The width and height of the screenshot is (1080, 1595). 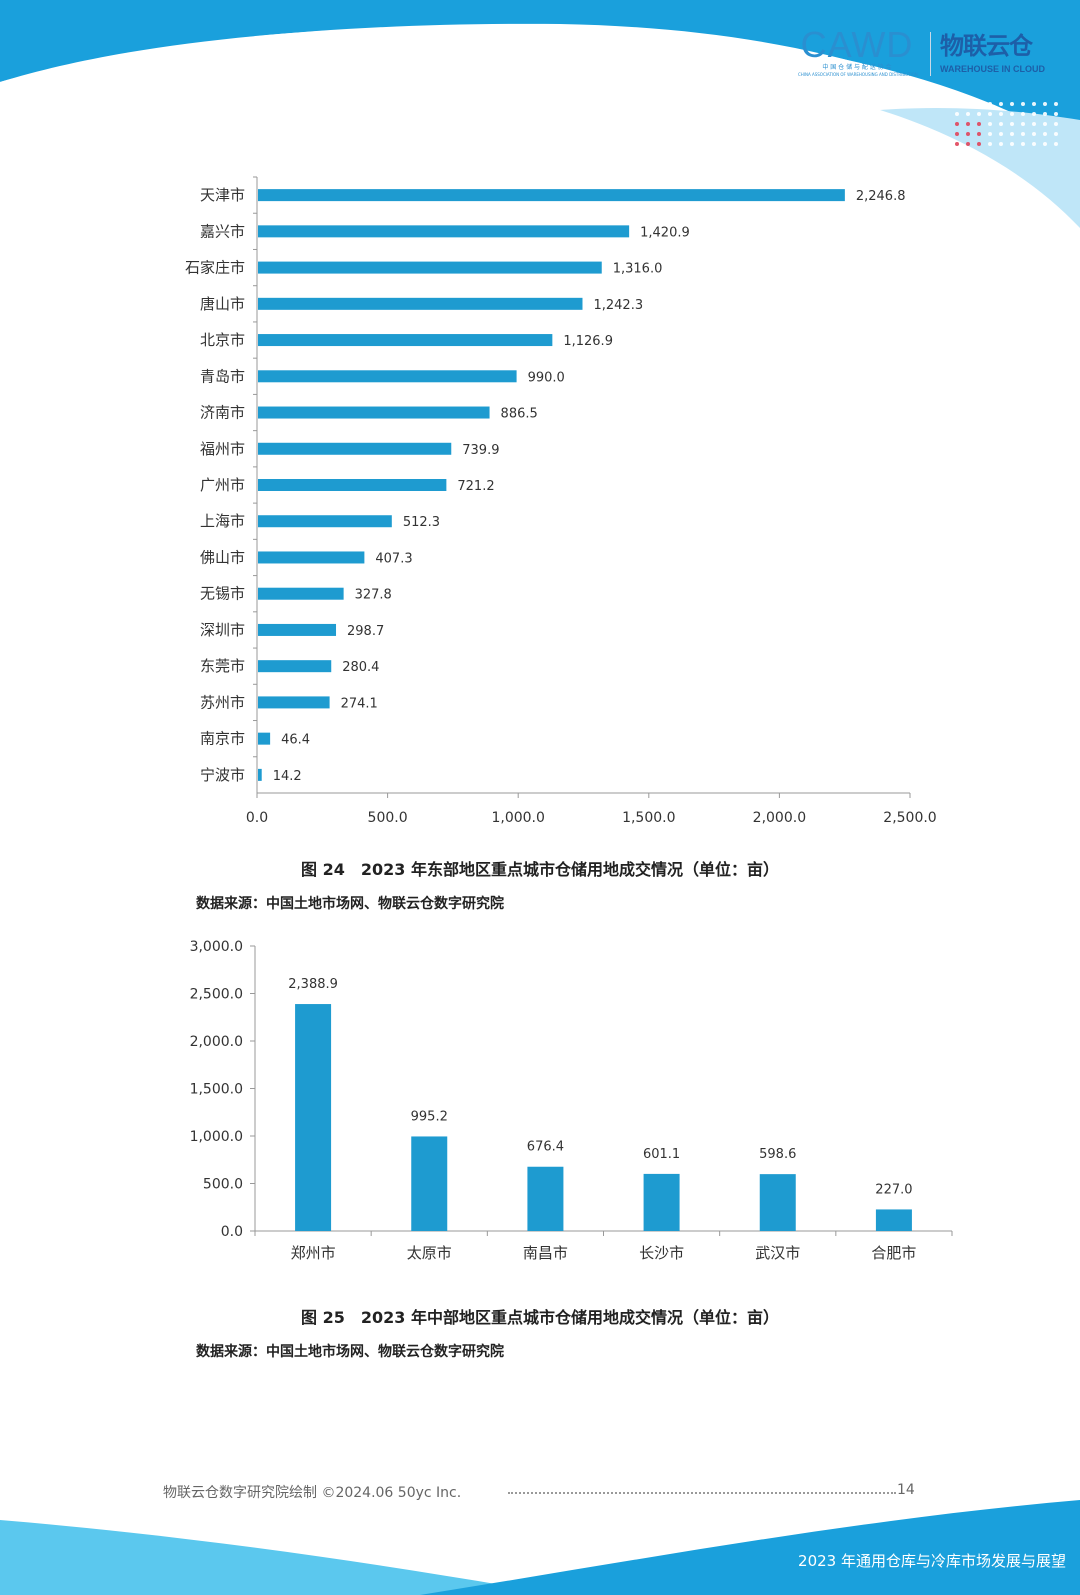 I want to click on header-wave-white, so click(x=540, y=131).